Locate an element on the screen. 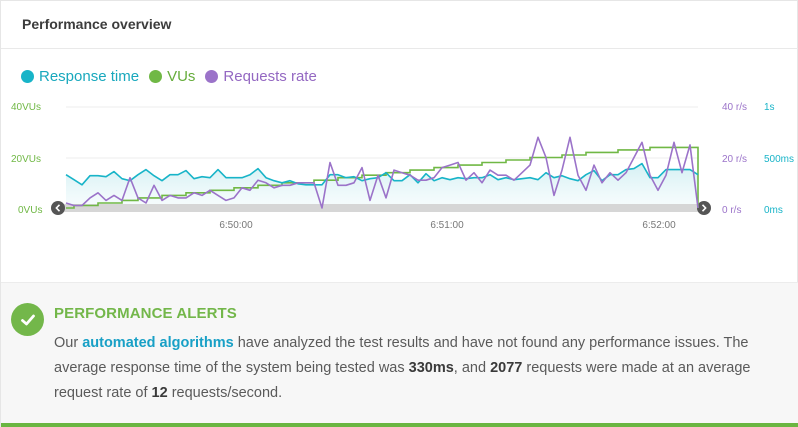 Image resolution: width=798 pixels, height=427 pixels. legend-item-requests-rate: Requests rate is located at coordinates (261, 76).